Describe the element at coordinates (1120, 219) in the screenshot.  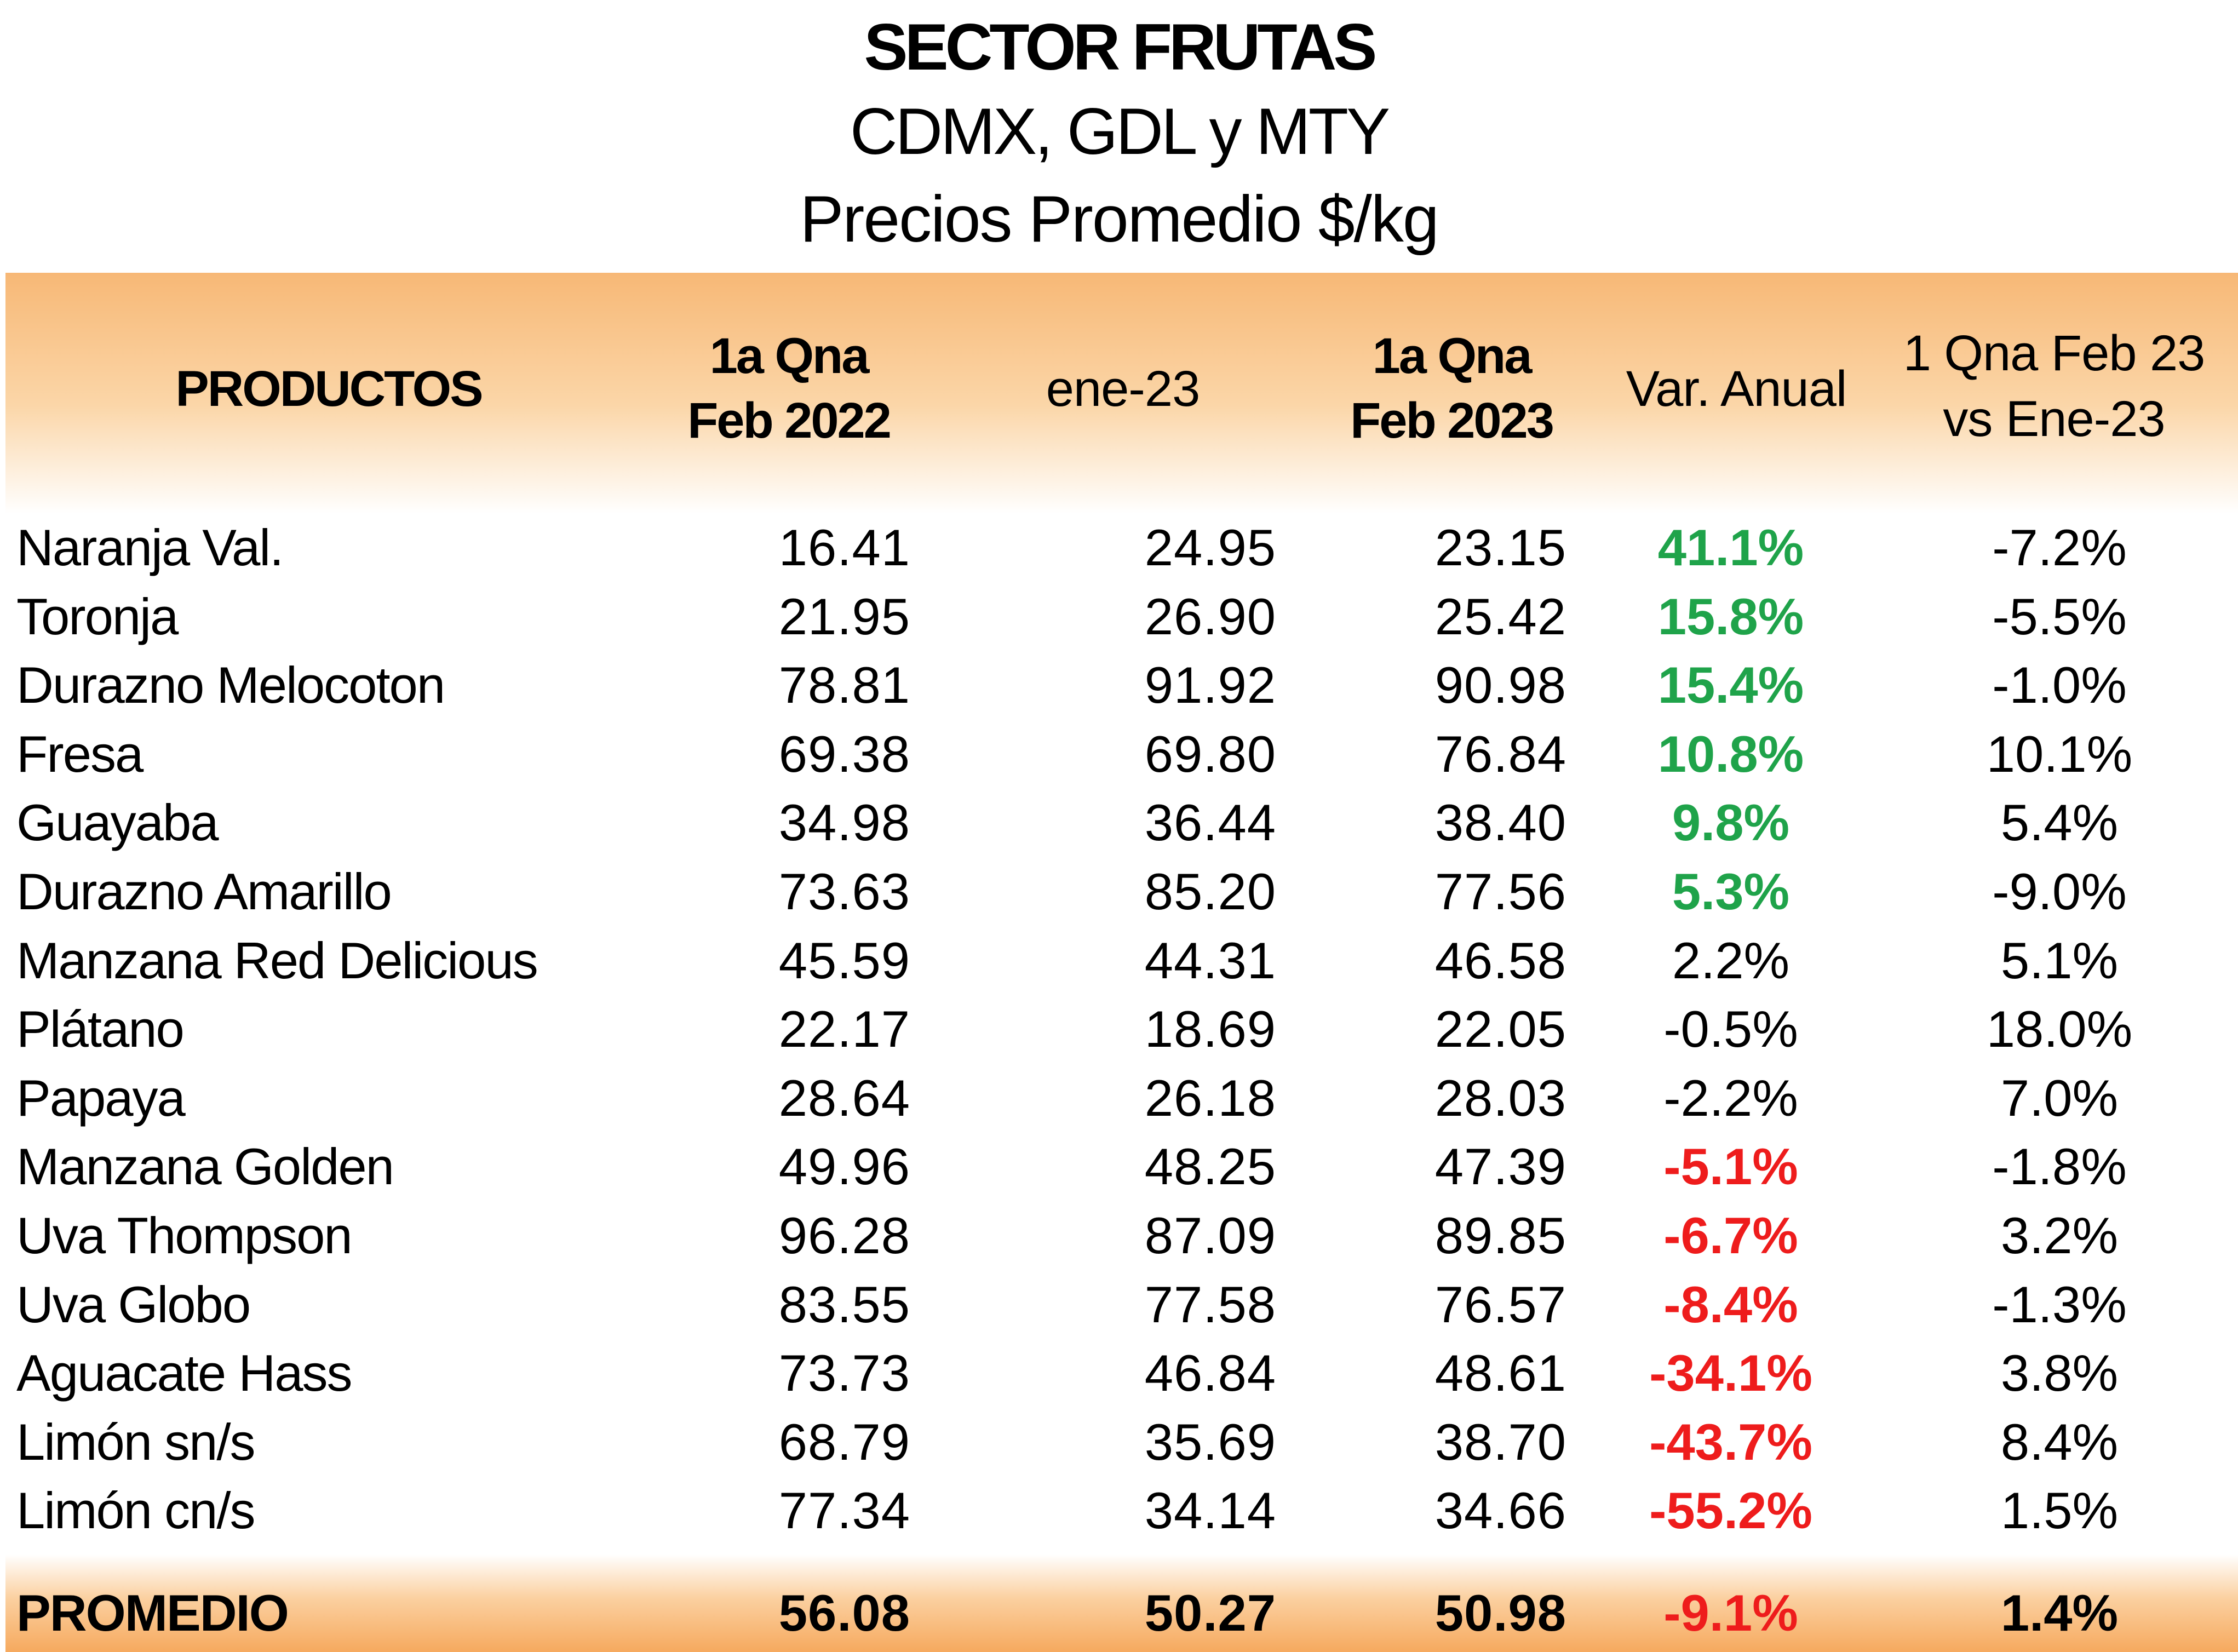
I see `page-subtitle-units: Precios Promedio $/kg` at that location.